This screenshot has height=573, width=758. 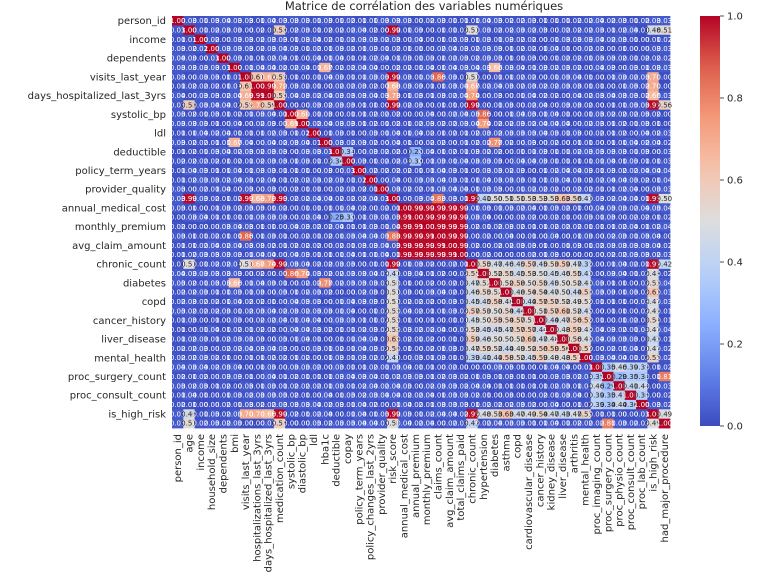 I want to click on x-tick-label: risk_score, so click(x=393, y=459).